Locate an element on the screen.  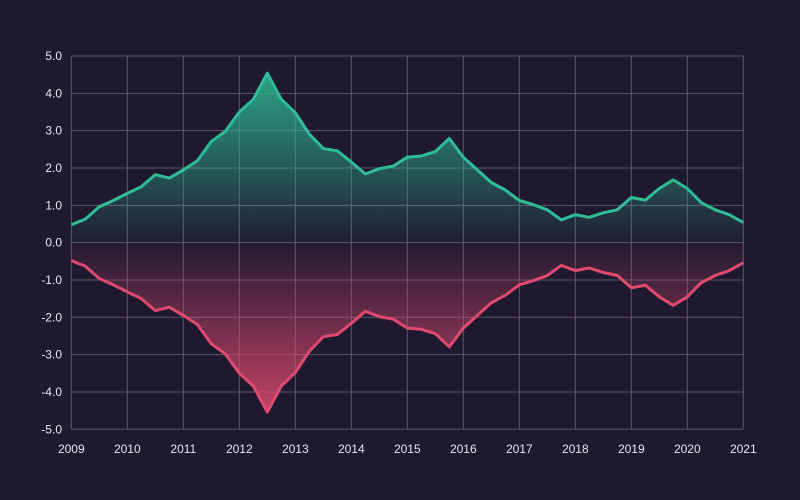
y-axis-ticks: 5.0 4.0 3.0 2.0 1.0 0.0 -1.0 -2.0 -3.0 -4.0 -5.0 is located at coordinates (51, 242).